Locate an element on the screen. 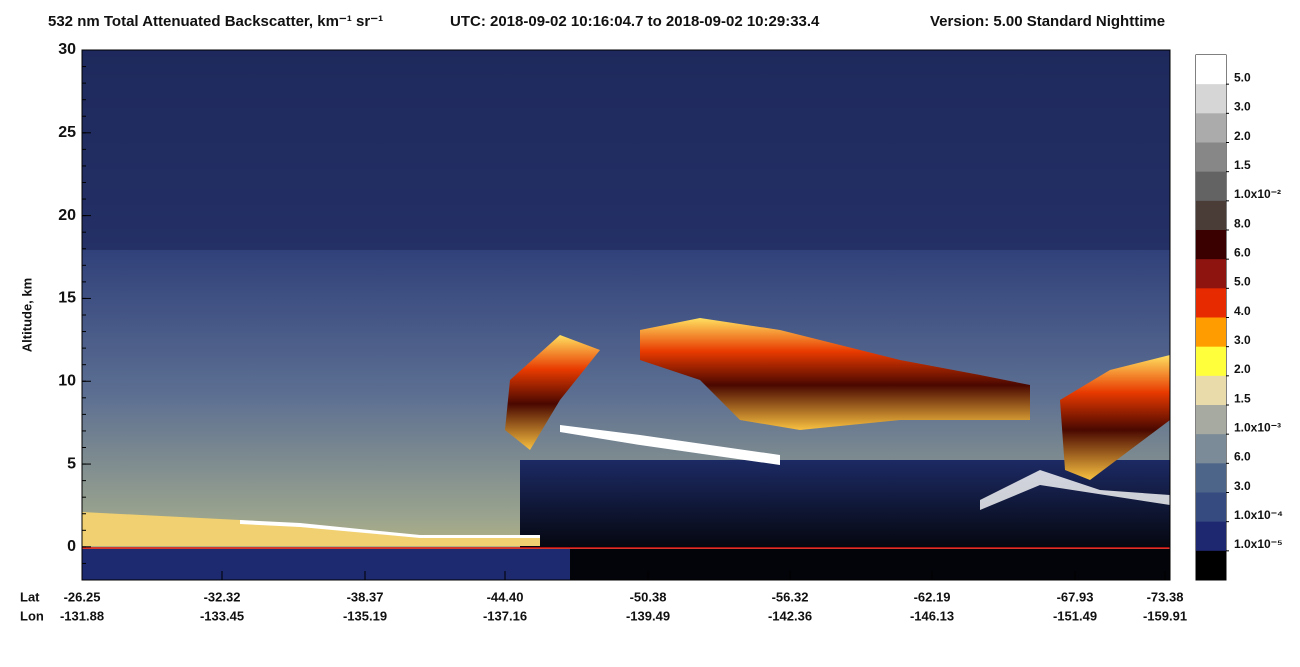  lat-label: -50.38 is located at coordinates (648, 596).